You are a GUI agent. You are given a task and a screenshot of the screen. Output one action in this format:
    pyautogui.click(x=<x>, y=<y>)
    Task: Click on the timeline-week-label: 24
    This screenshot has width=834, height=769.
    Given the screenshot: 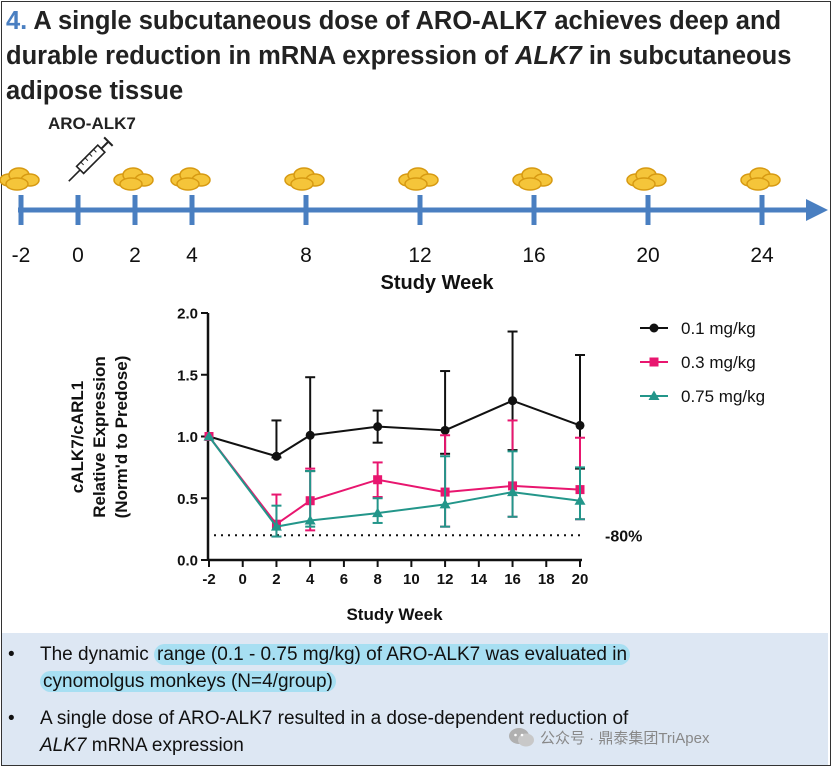 What is the action you would take?
    pyautogui.click(x=762, y=255)
    